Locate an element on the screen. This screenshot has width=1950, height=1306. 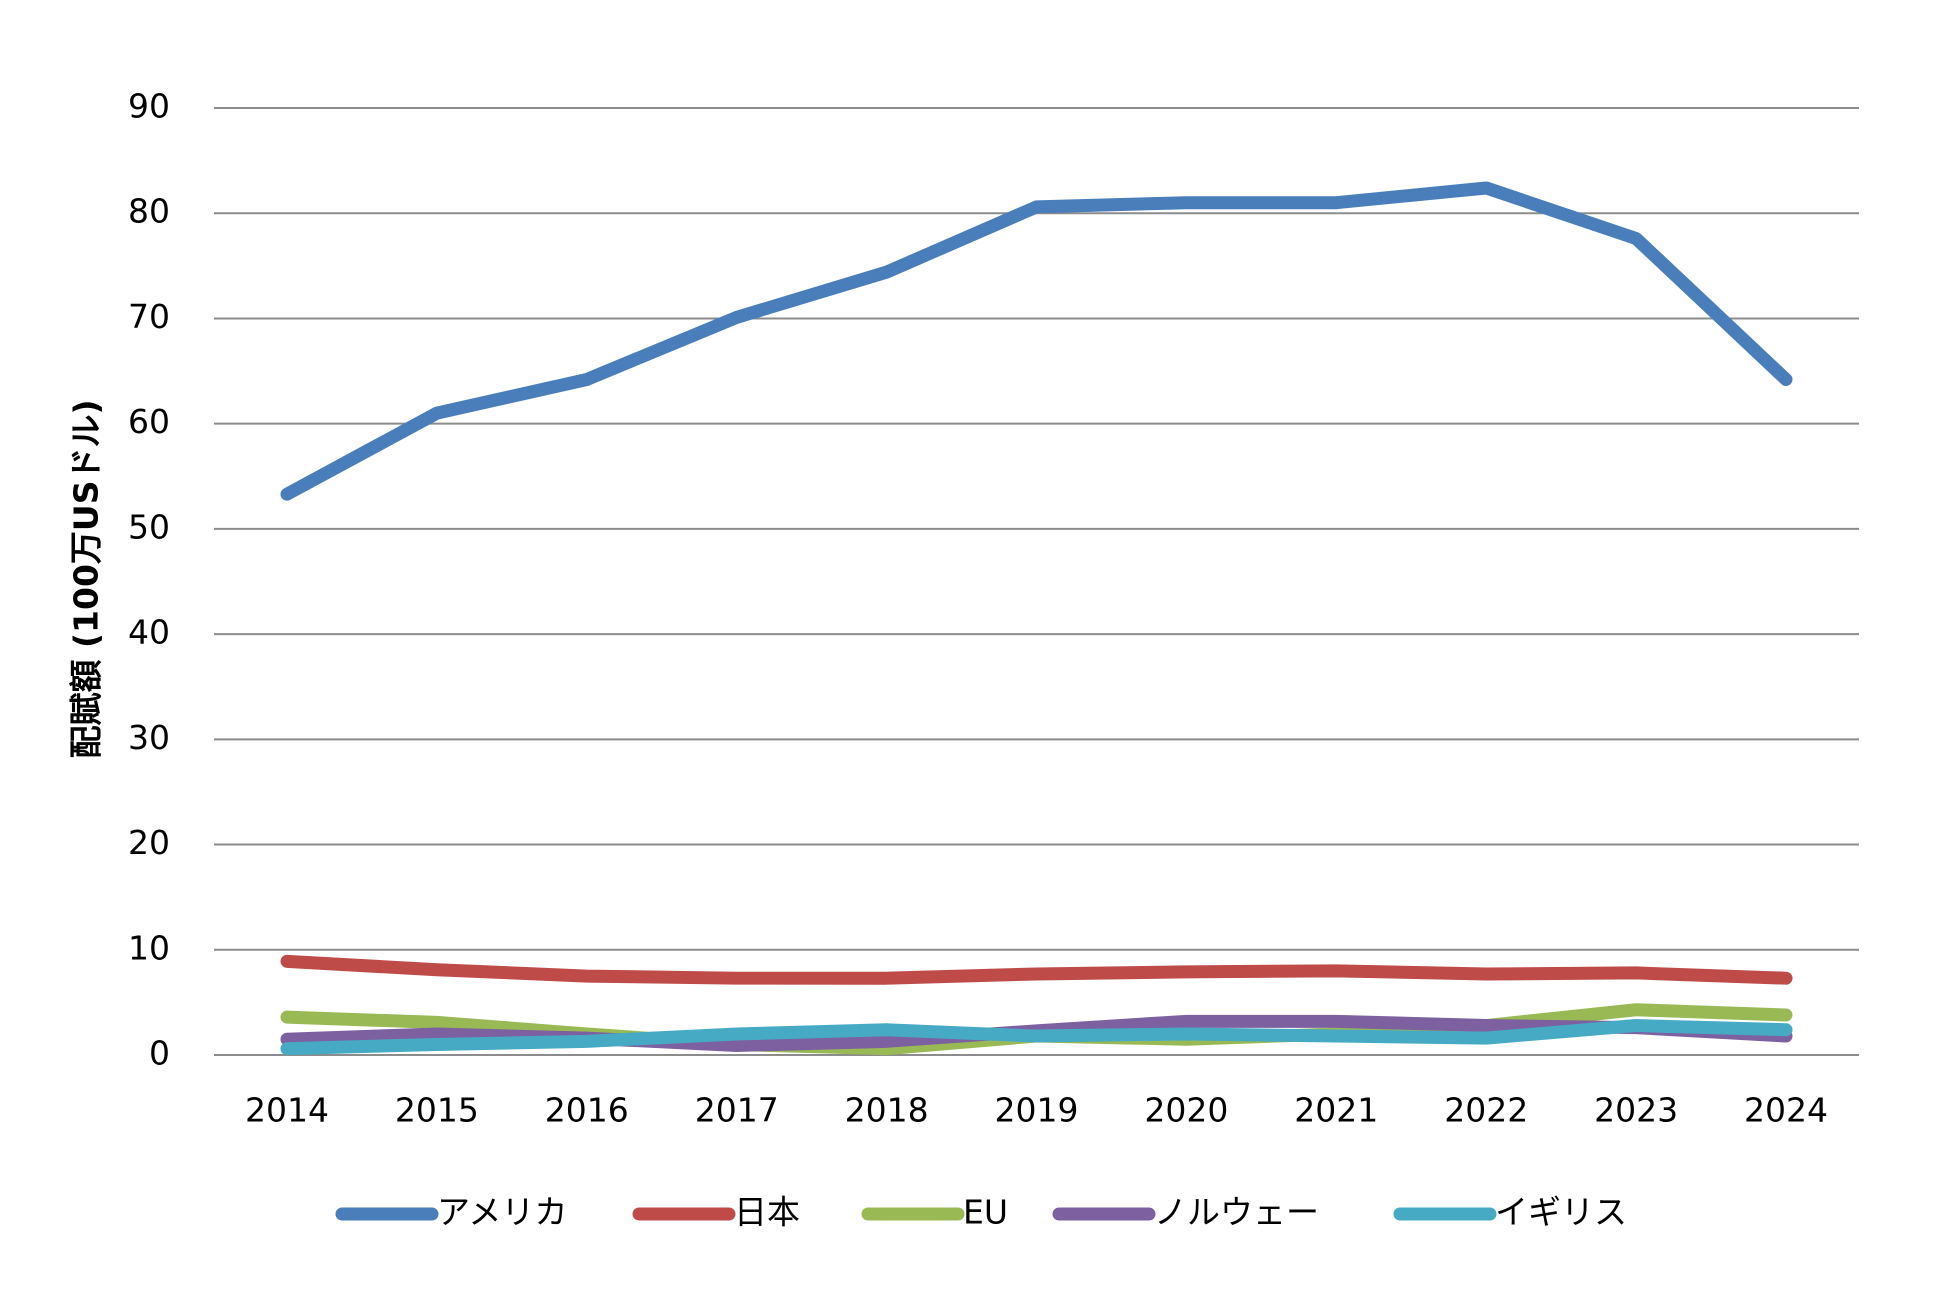
legend-label: アメリカ is located at coordinates (502, 1212).